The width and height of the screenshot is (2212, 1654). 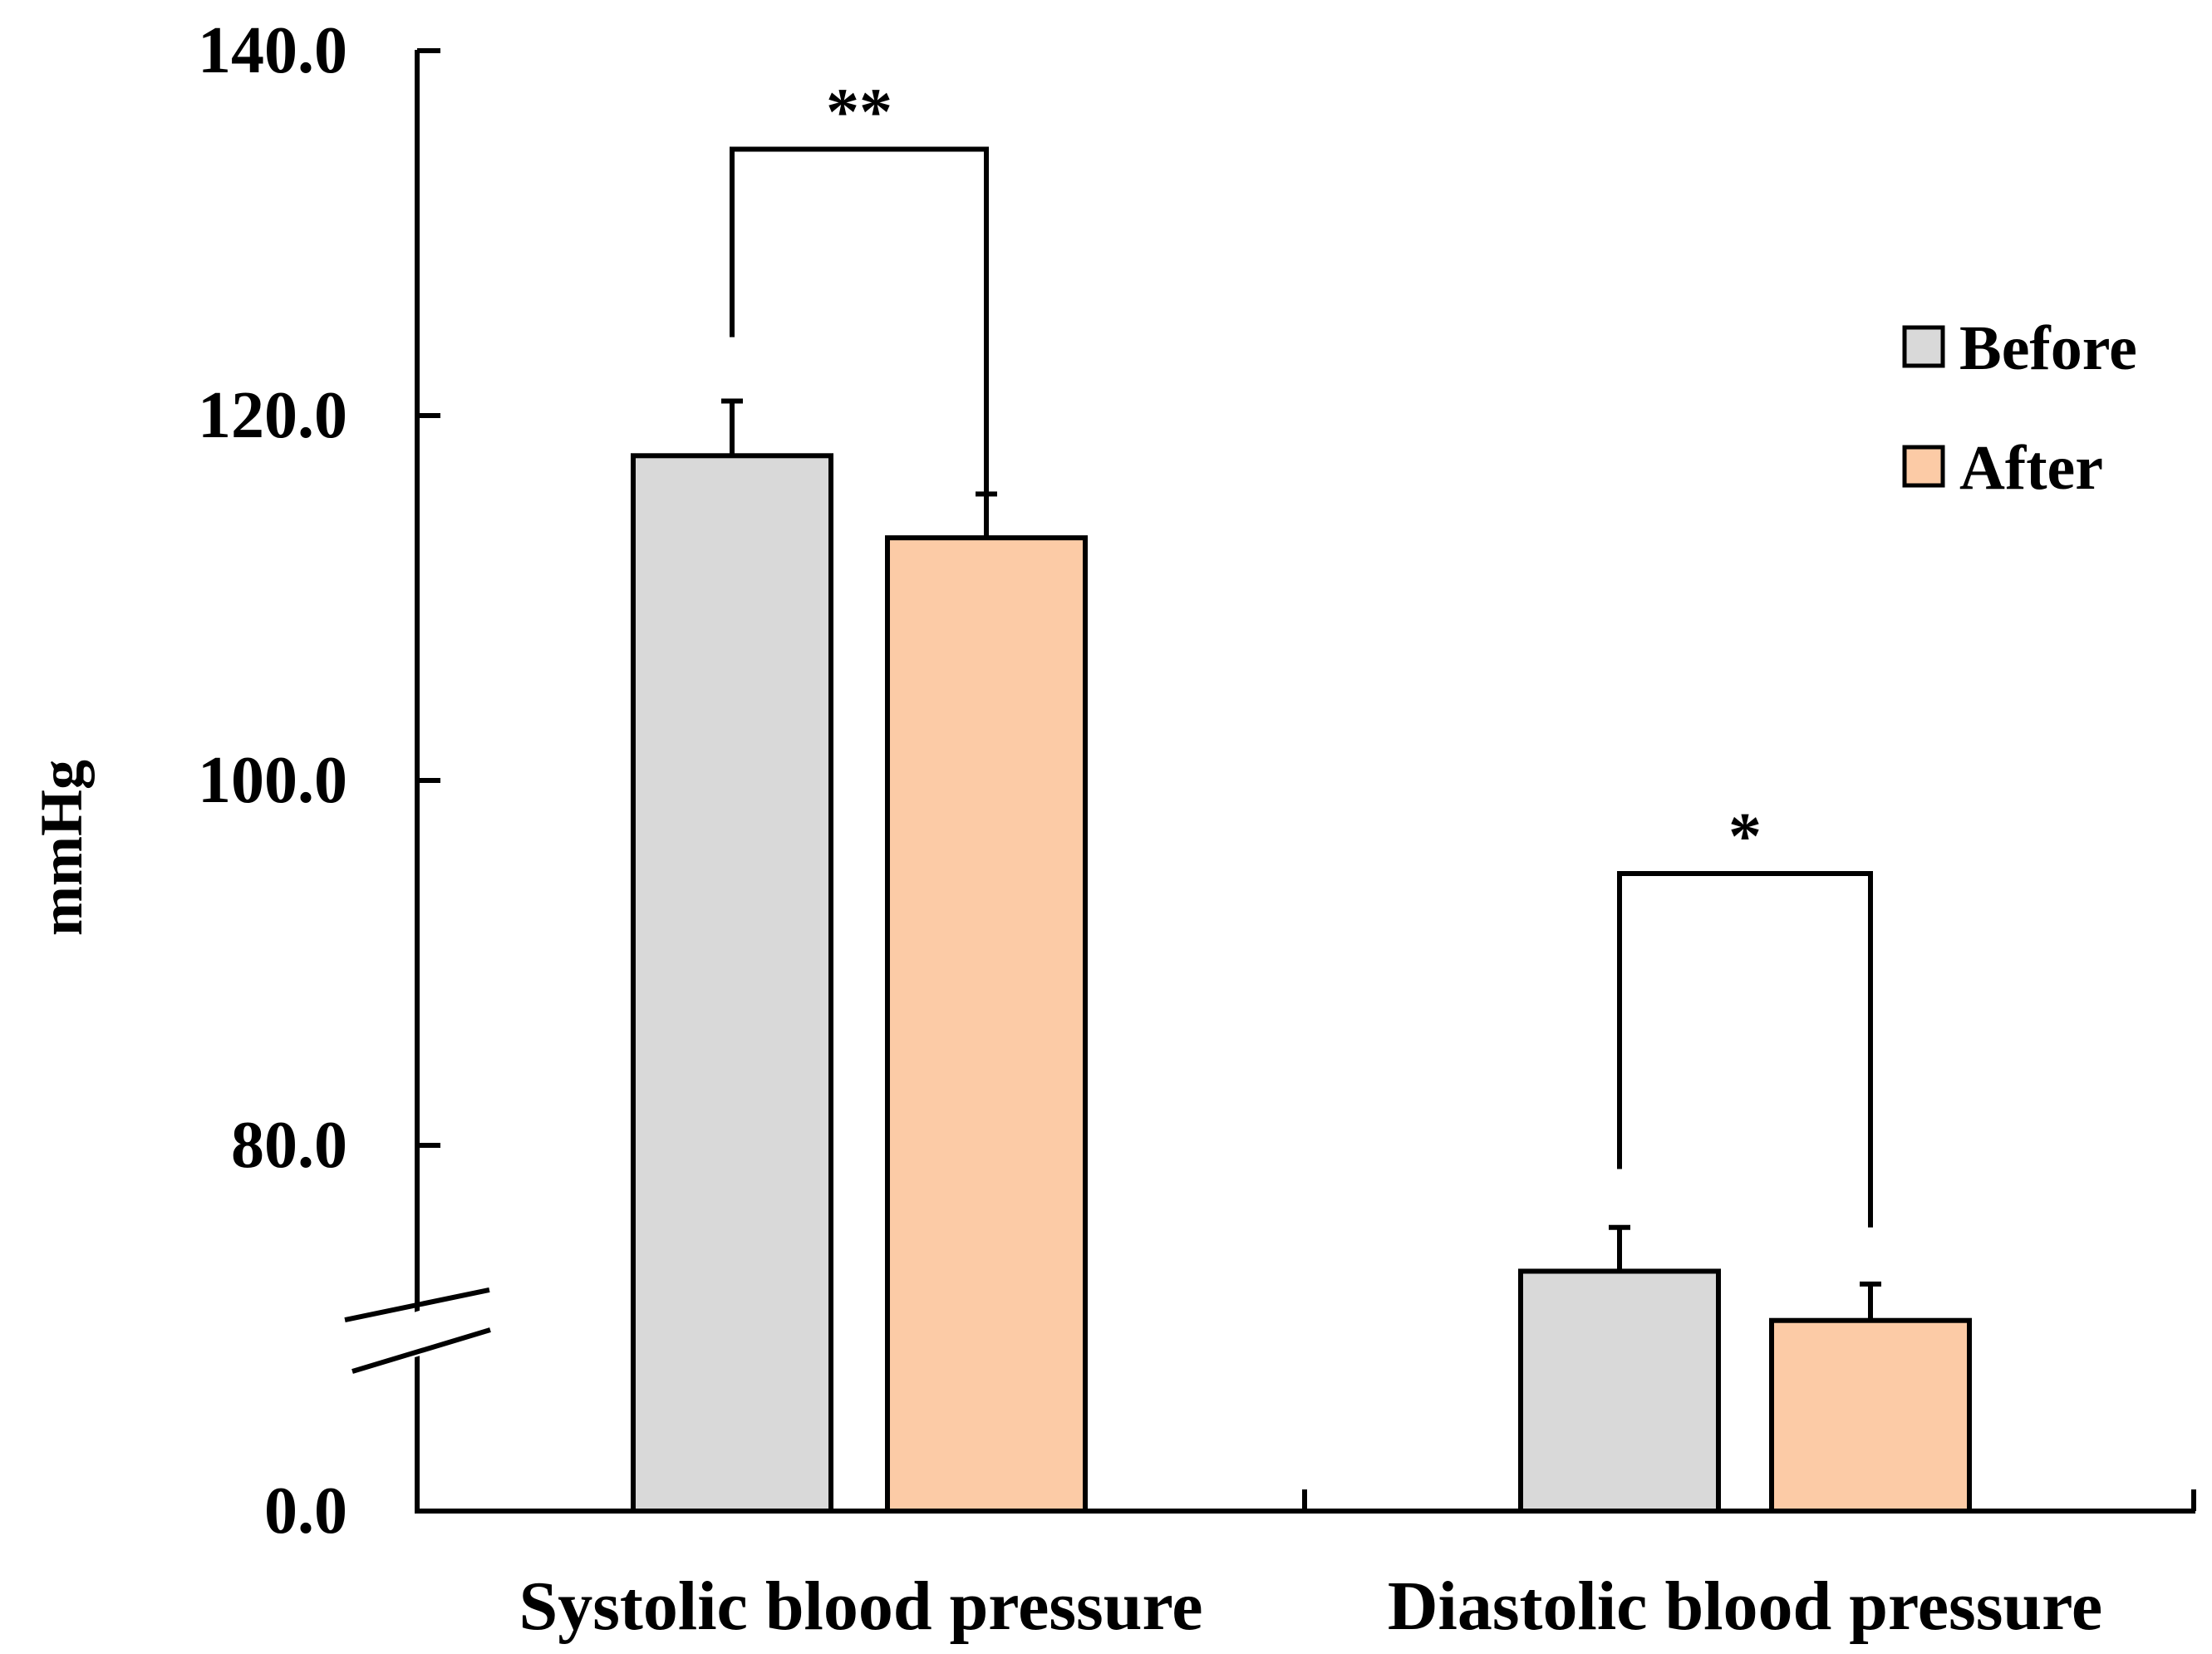 What do you see at coordinates (2048, 348) in the screenshot?
I see `legend-label-before: Before` at bounding box center [2048, 348].